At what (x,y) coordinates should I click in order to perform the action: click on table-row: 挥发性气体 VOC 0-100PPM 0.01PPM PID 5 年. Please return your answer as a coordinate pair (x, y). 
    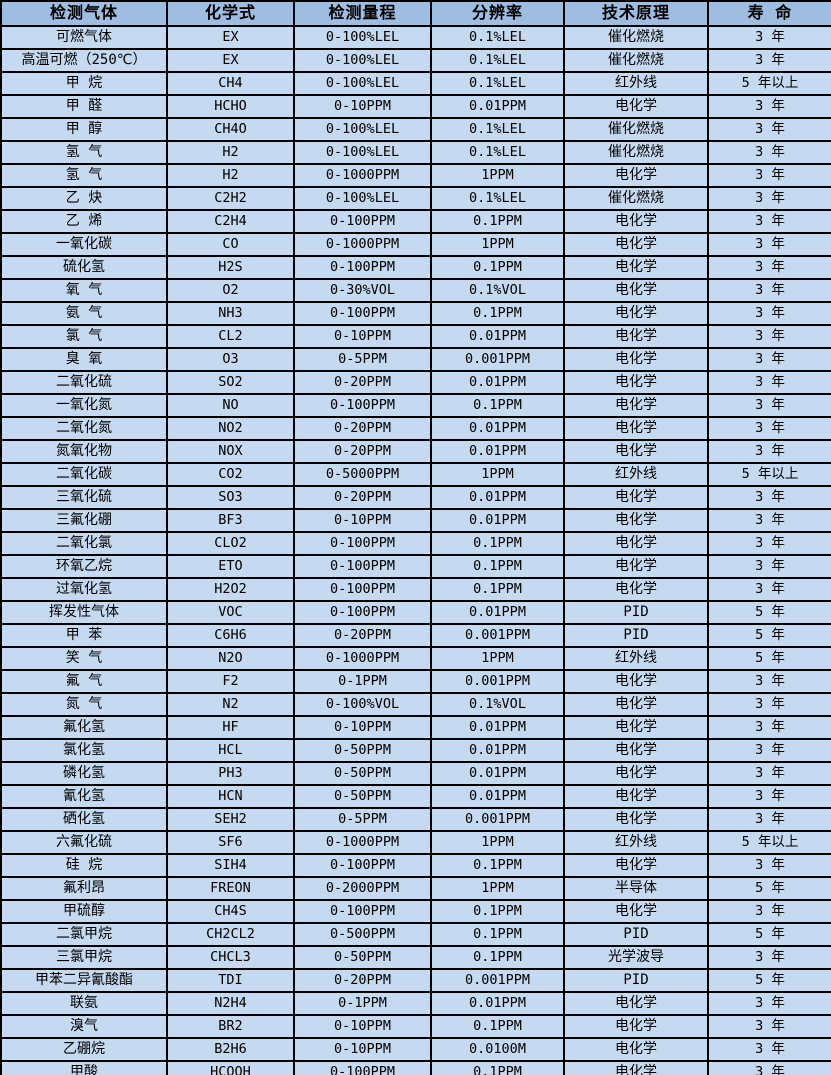
    Looking at the image, I should click on (415, 612).